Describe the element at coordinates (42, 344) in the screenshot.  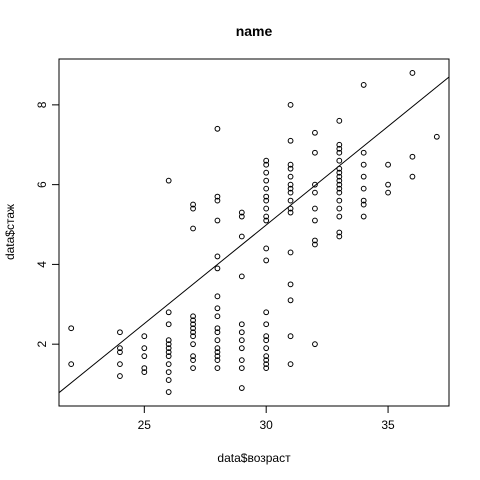
I see `y-tick-label: 2` at that location.